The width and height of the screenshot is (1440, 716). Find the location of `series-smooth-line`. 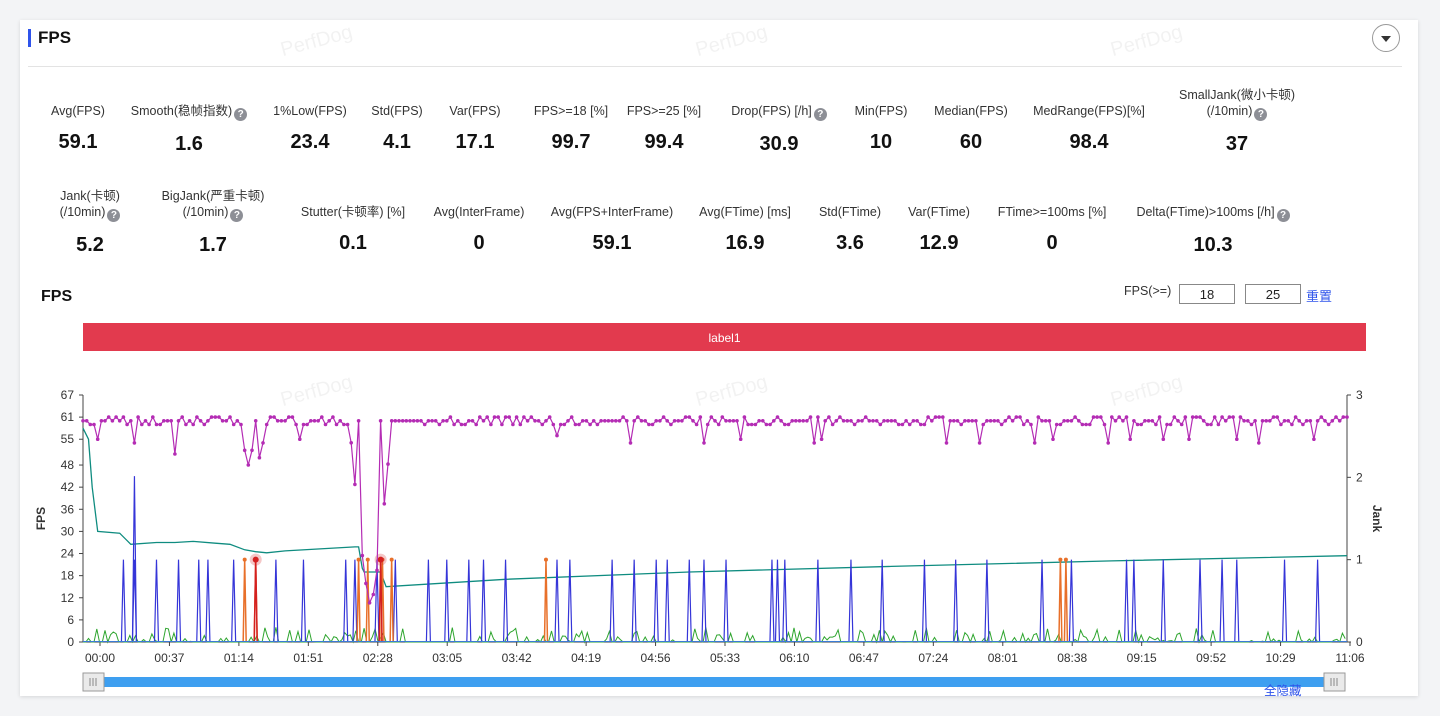

series-smooth-line is located at coordinates (714, 635).